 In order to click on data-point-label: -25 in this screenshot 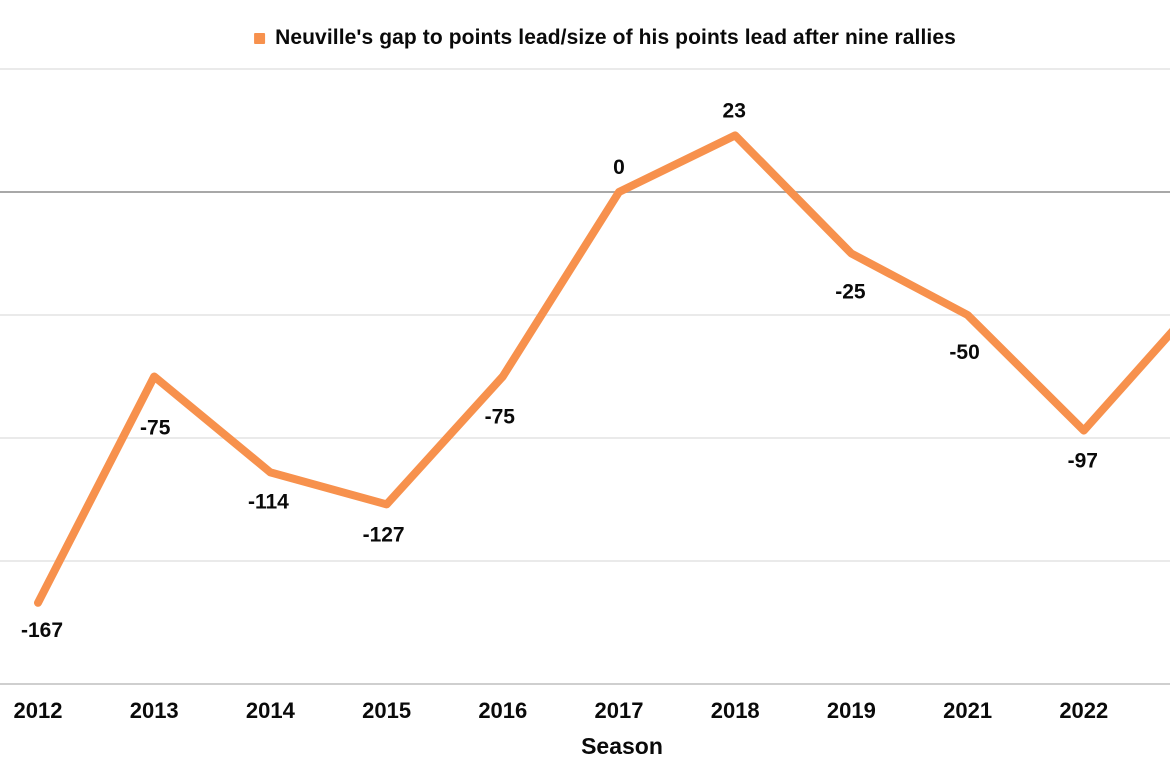, I will do `click(850, 292)`.